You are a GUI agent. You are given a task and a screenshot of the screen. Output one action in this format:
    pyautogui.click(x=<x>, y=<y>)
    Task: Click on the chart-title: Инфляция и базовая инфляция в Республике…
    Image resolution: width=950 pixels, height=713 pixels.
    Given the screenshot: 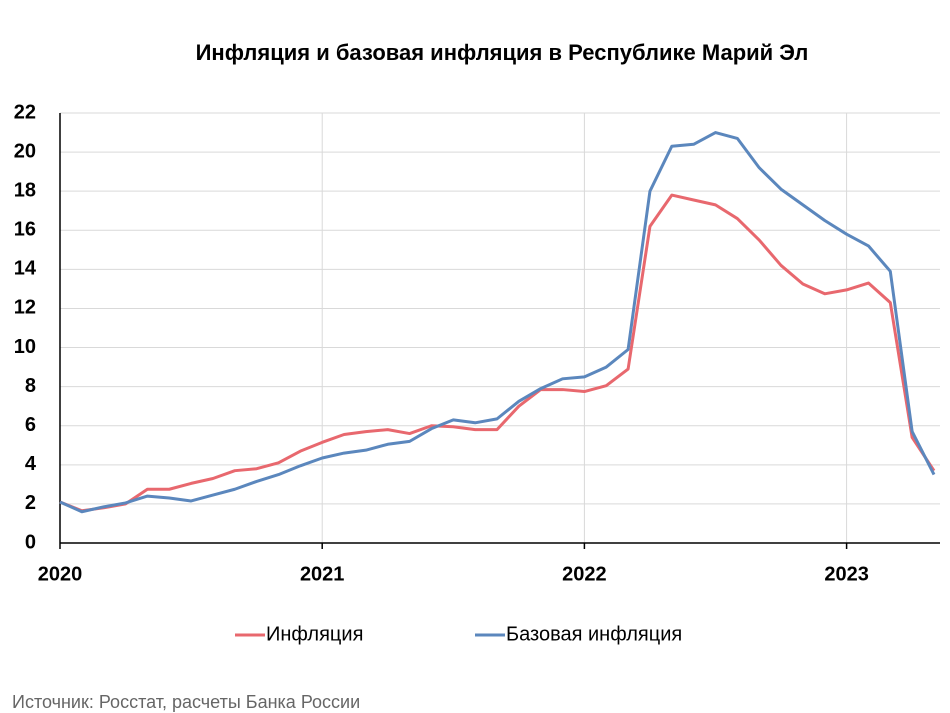 What is the action you would take?
    pyautogui.click(x=502, y=52)
    